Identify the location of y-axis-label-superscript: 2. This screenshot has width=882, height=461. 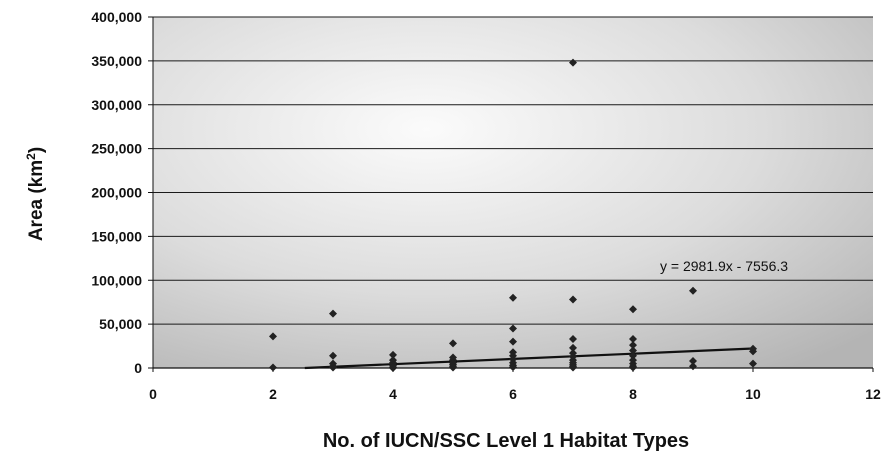
(31, 156).